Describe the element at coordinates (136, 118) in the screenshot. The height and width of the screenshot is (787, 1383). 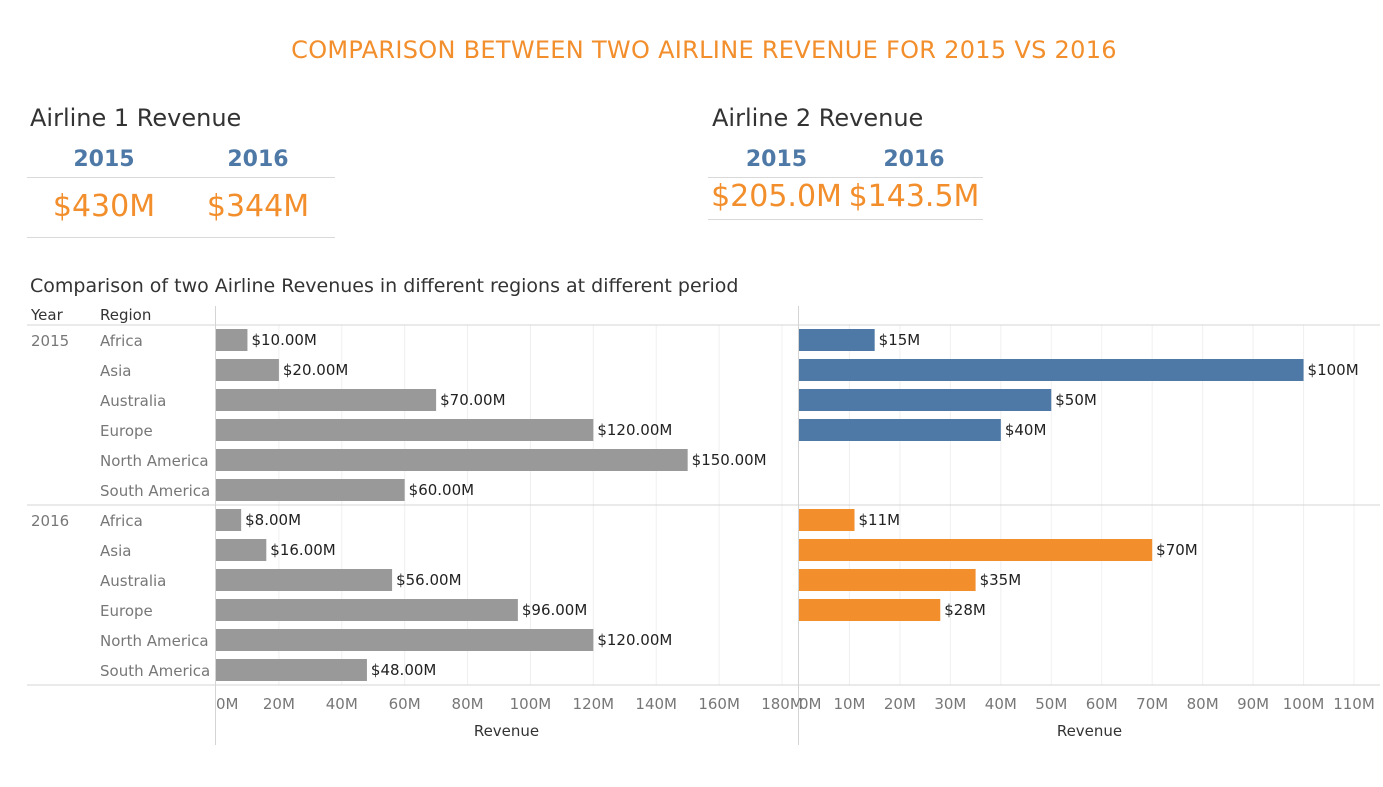
I see `airline1-title: Airline 1 Revenue` at that location.